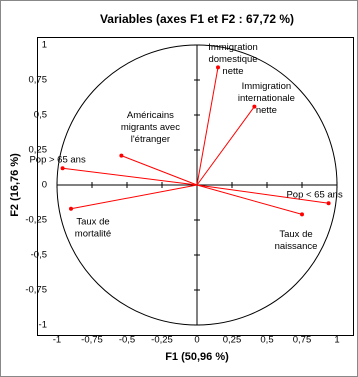 This screenshot has width=358, height=377. I want to click on x-tick-label: -0,5, so click(127, 340).